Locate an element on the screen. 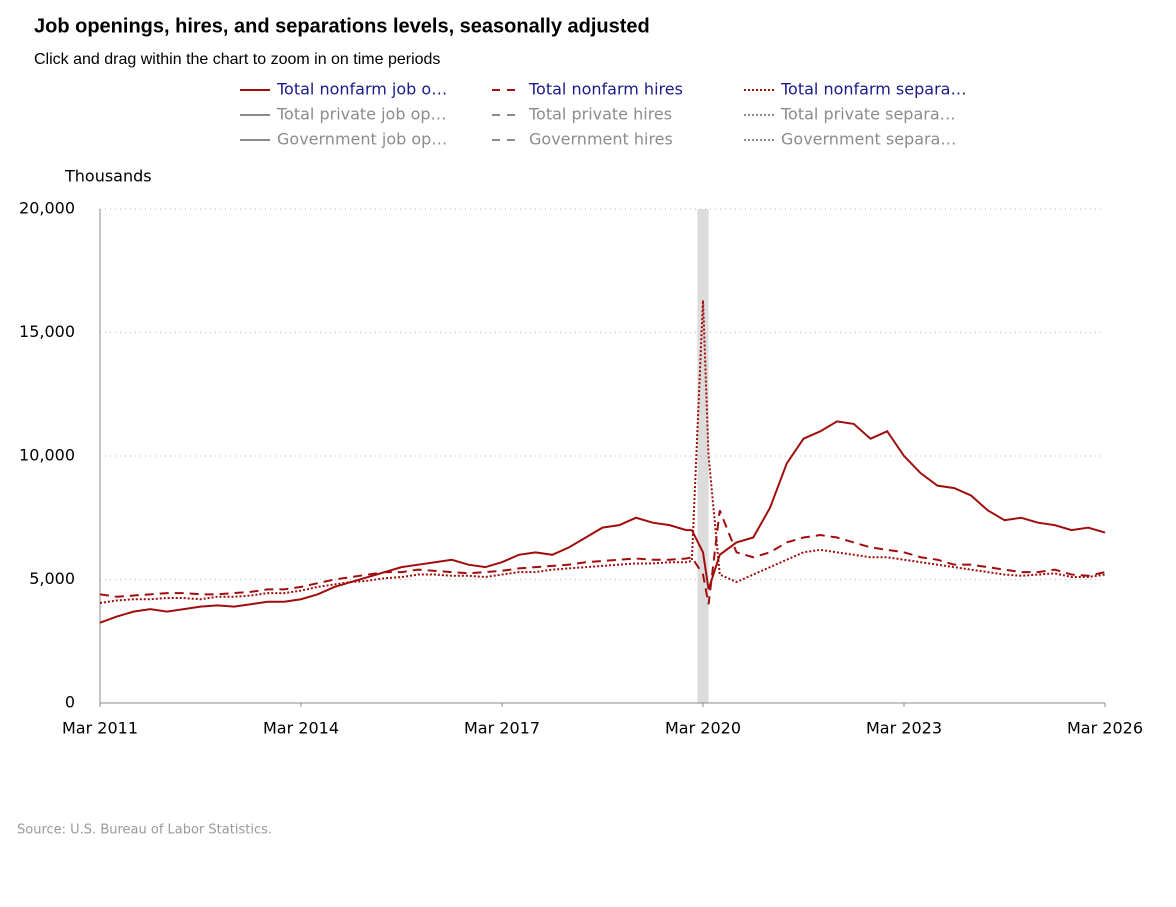  recession-band is located at coordinates (703, 456).